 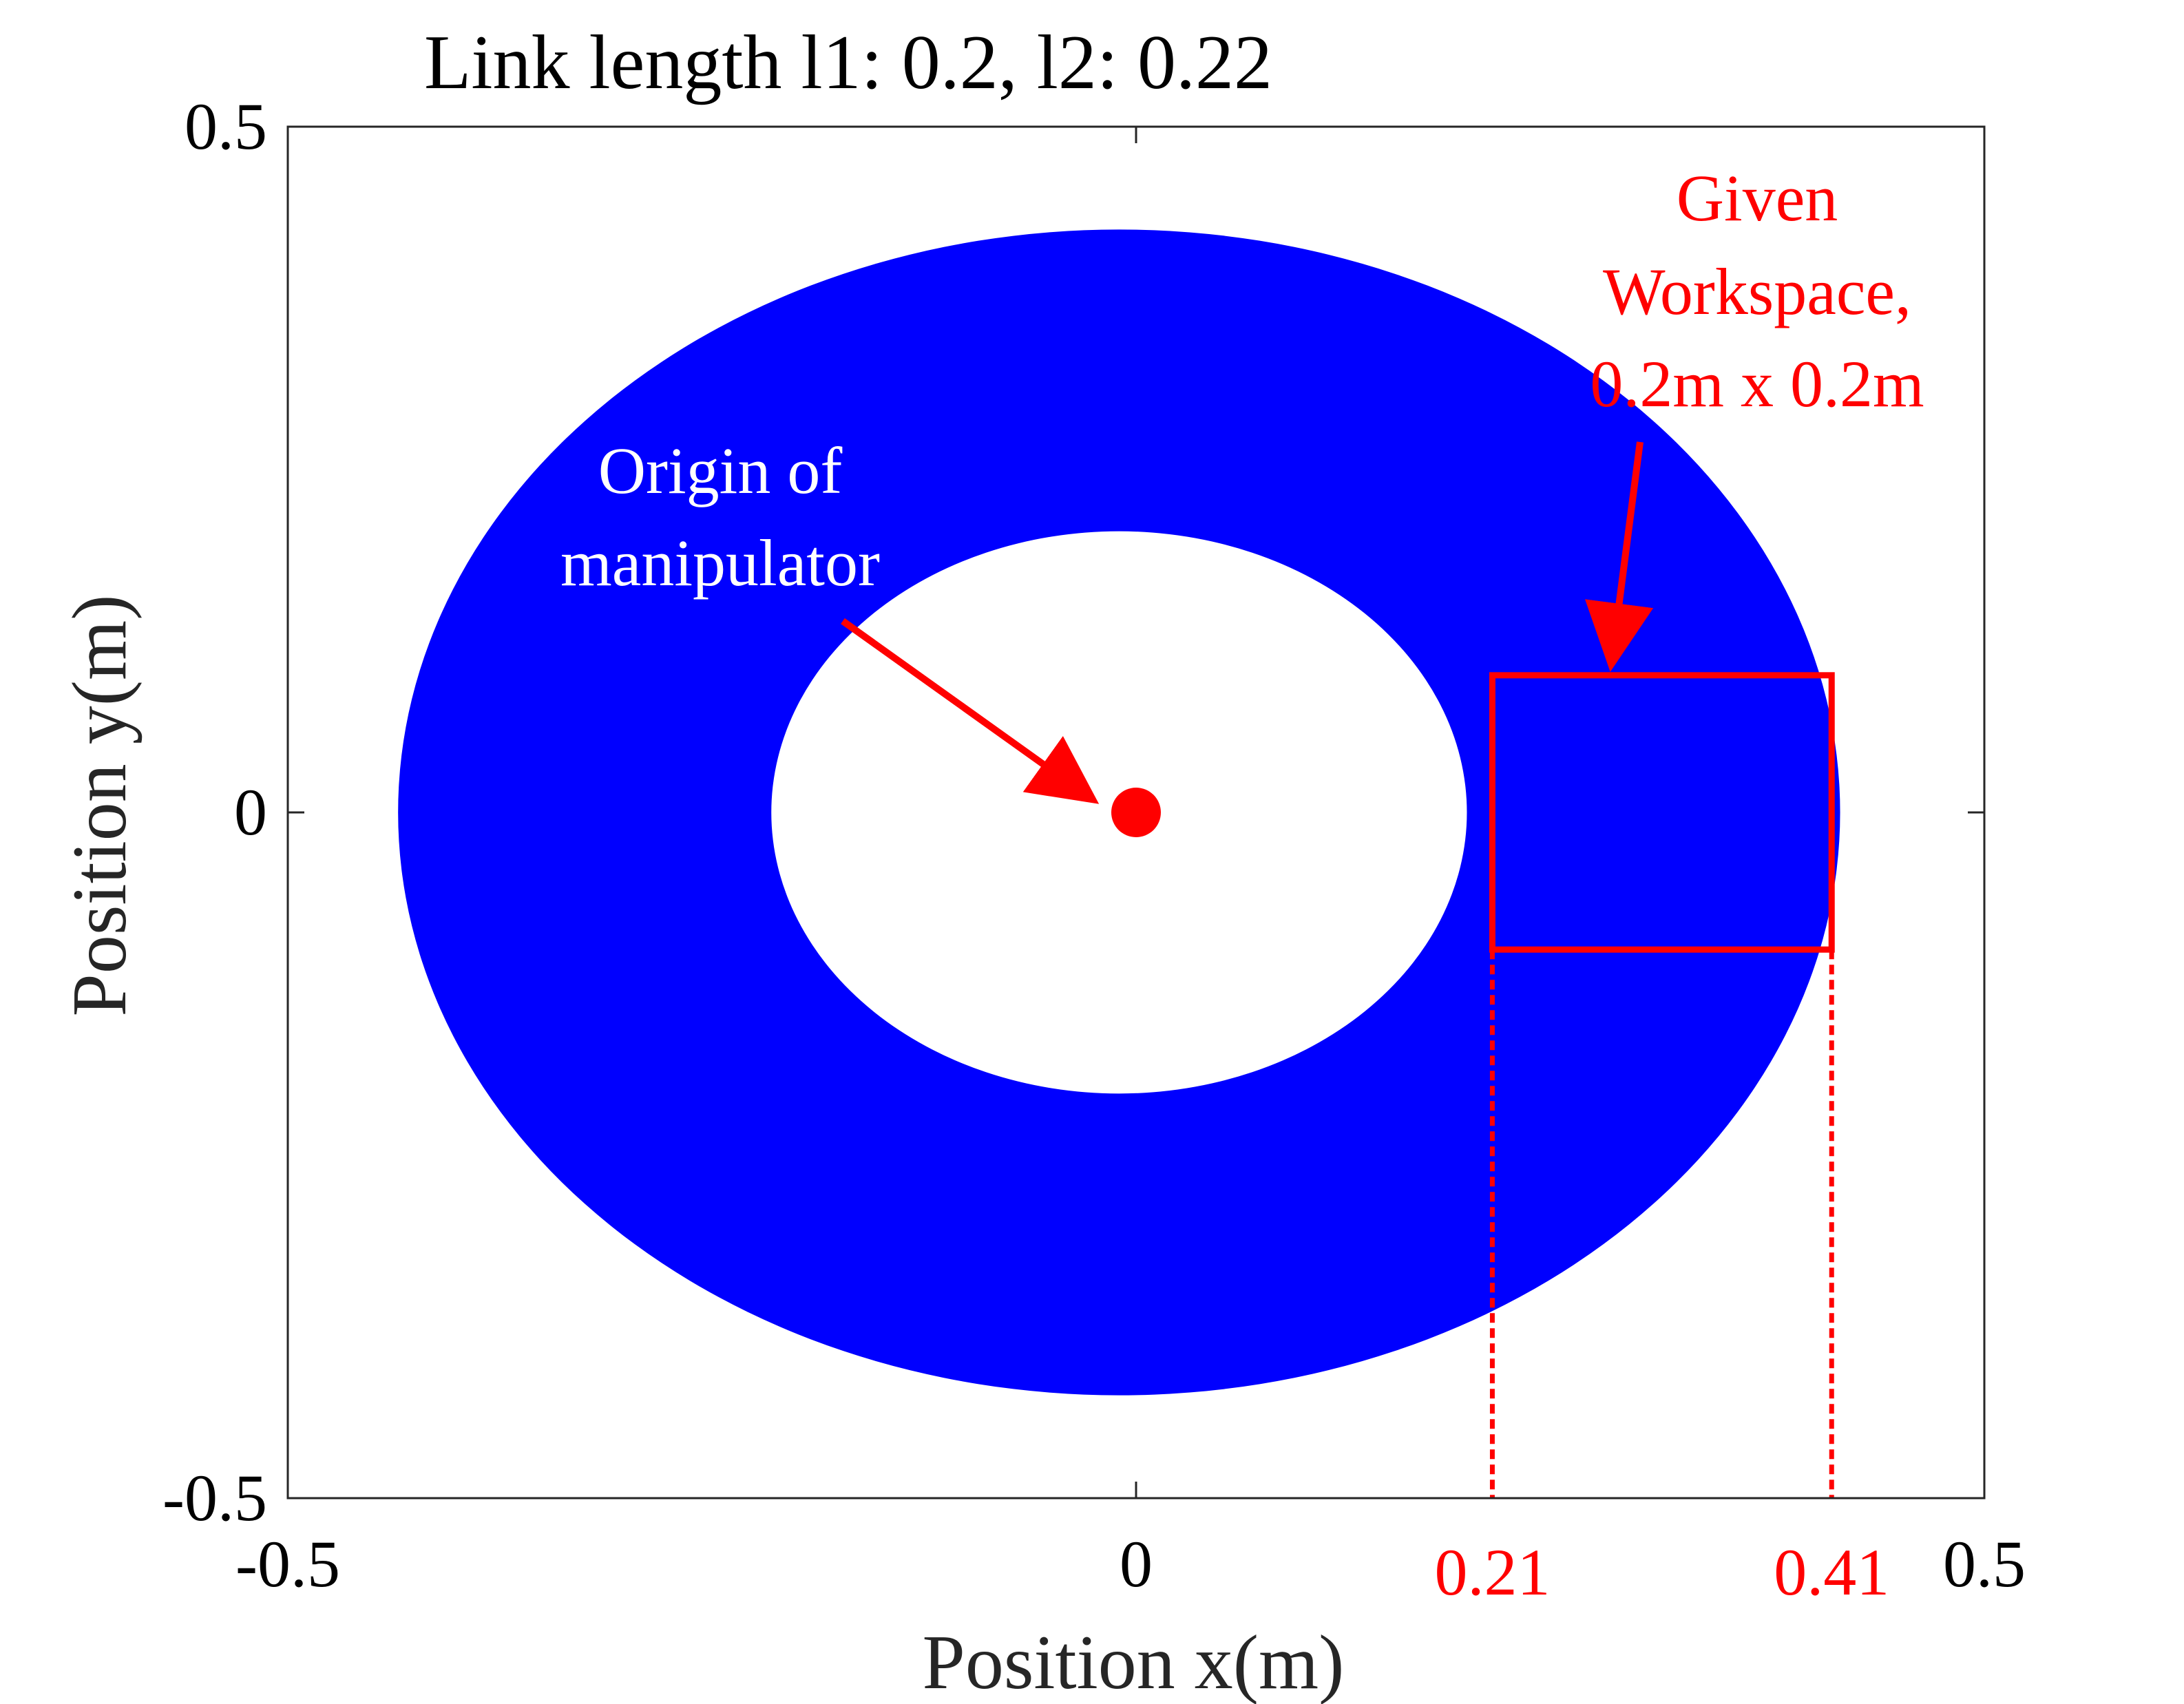 I want to click on origin-arrow, so click(x=970, y=711).